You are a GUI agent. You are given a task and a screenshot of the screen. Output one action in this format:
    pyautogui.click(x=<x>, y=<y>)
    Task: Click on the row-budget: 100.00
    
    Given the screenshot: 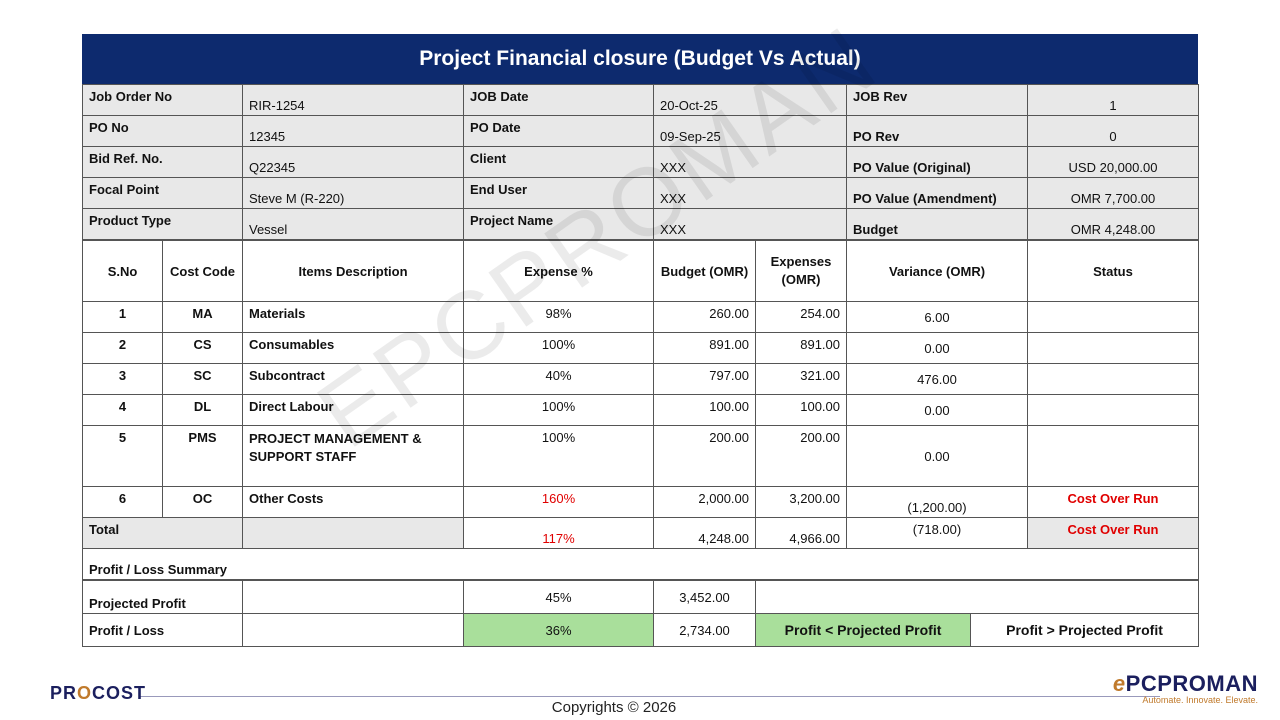 What is the action you would take?
    pyautogui.click(x=704, y=410)
    